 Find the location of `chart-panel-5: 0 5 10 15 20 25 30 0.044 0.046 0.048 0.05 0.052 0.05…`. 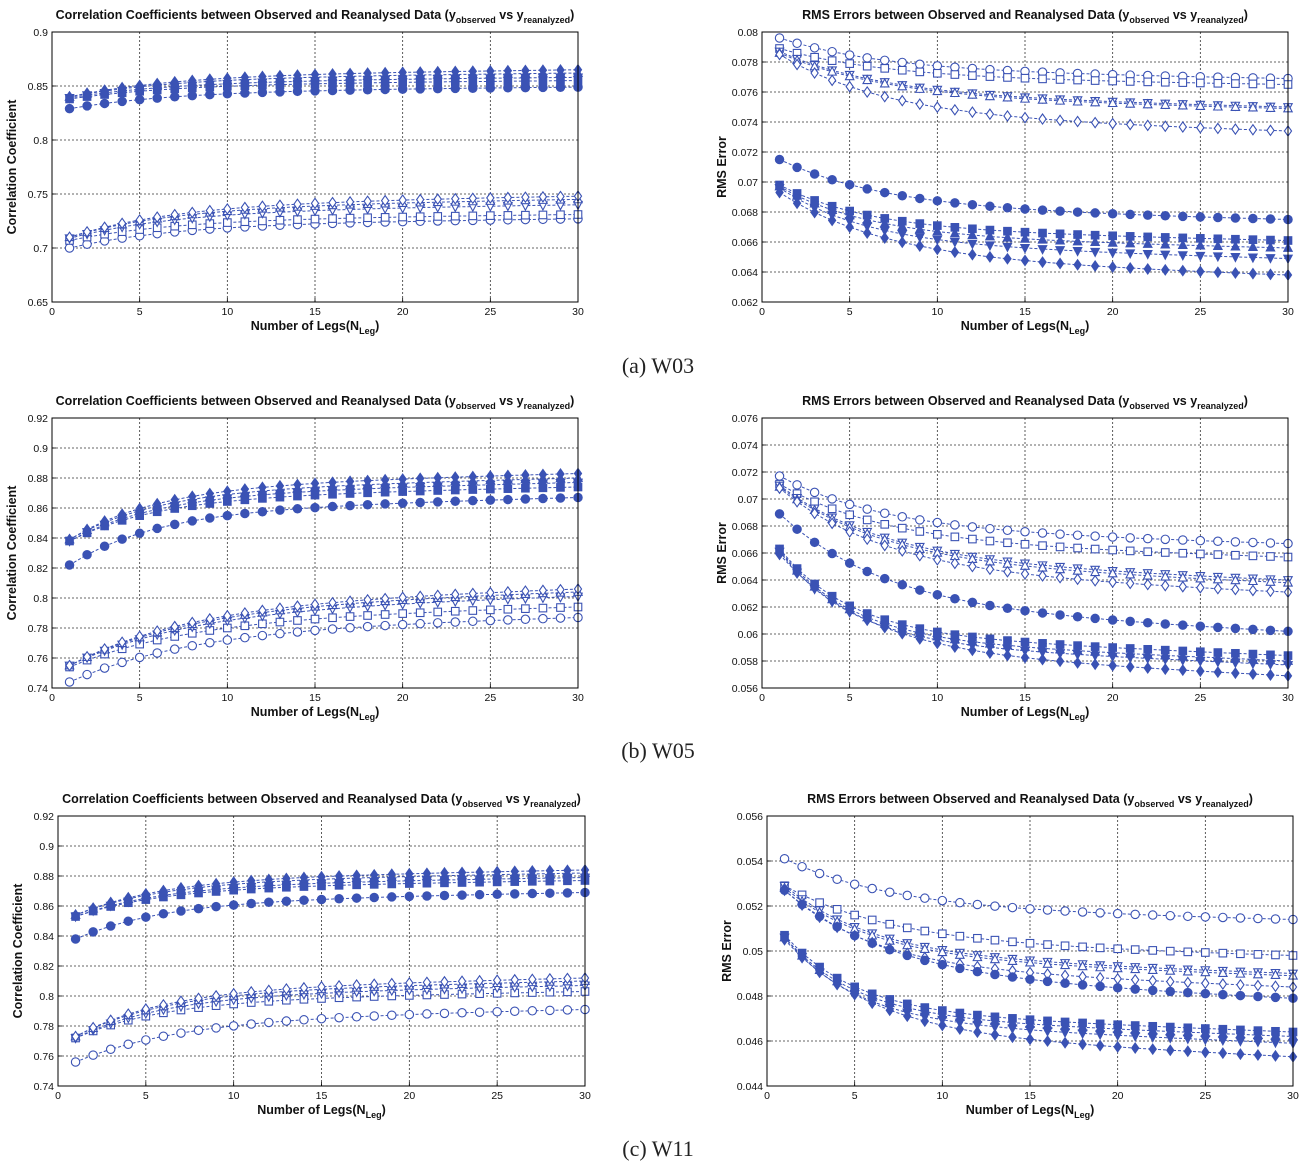

chart-panel-5: 0 5 10 15 20 25 30 0.044 0.046 0.048 0.05 0.052 0.05… is located at coordinates (1009, 956).